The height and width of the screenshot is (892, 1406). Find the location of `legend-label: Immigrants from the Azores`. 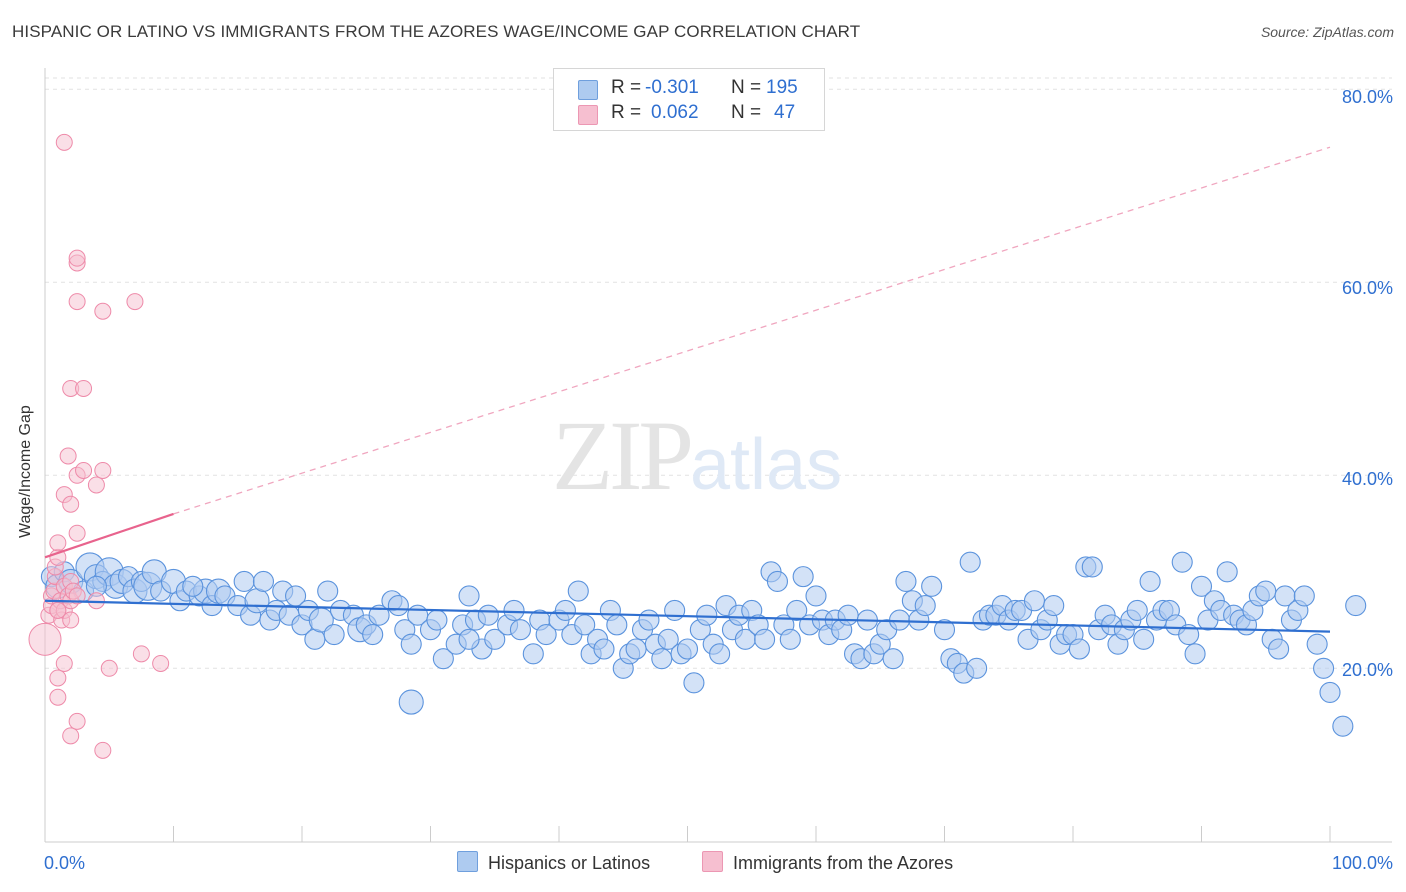

legend-label: Immigrants from the Azores is located at coordinates (843, 863).